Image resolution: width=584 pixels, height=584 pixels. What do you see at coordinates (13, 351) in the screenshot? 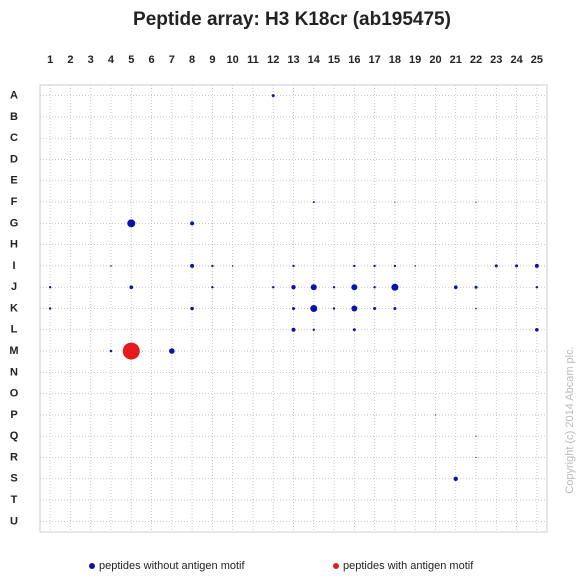
I see `y-tick-label: M` at bounding box center [13, 351].